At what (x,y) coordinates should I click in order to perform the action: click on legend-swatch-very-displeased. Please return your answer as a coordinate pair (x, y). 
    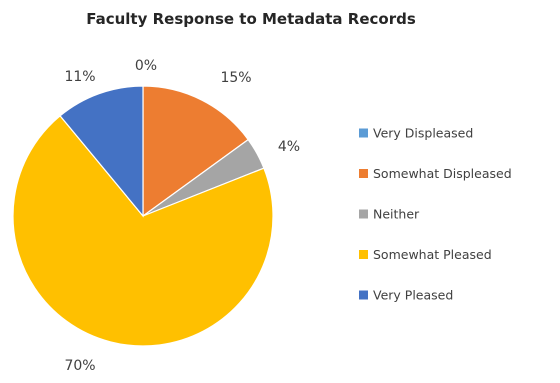
    Looking at the image, I should click on (363, 133).